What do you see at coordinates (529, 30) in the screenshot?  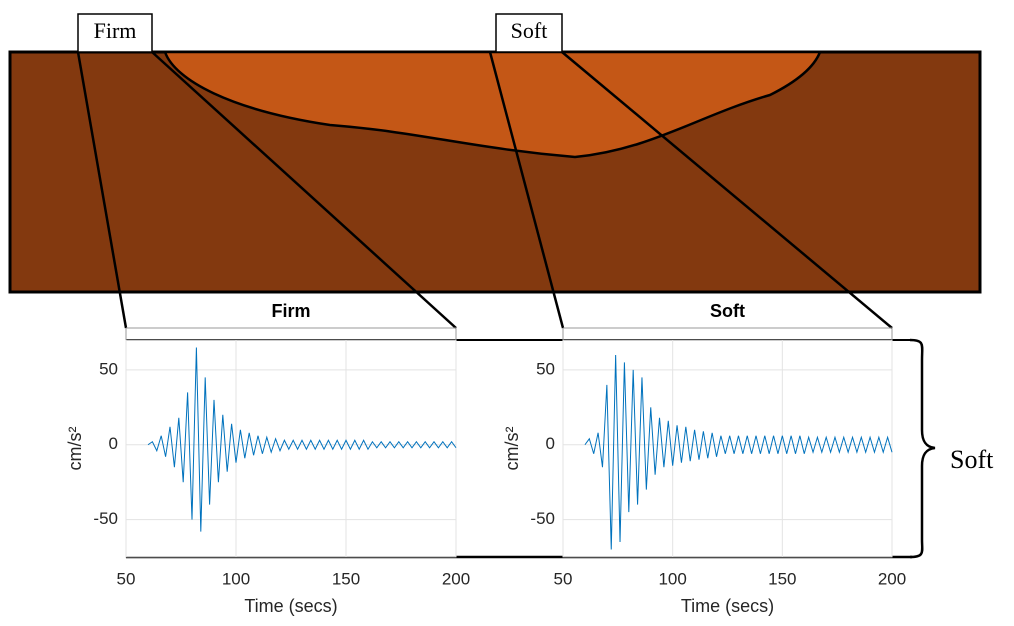 I see `site-label: Soft` at bounding box center [529, 30].